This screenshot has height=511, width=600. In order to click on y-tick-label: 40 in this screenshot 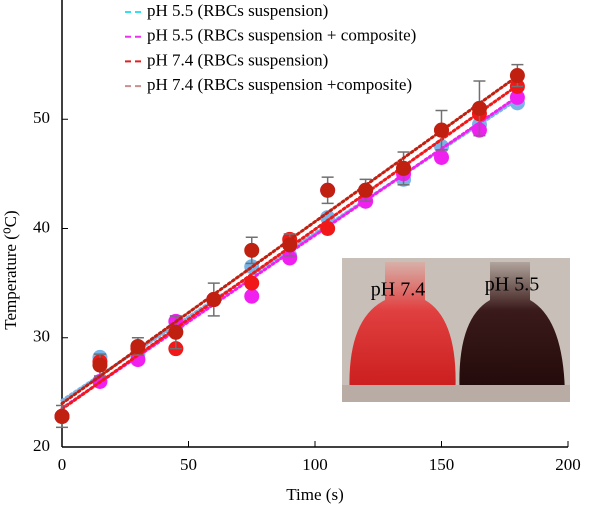, I will do `click(41, 226)`.